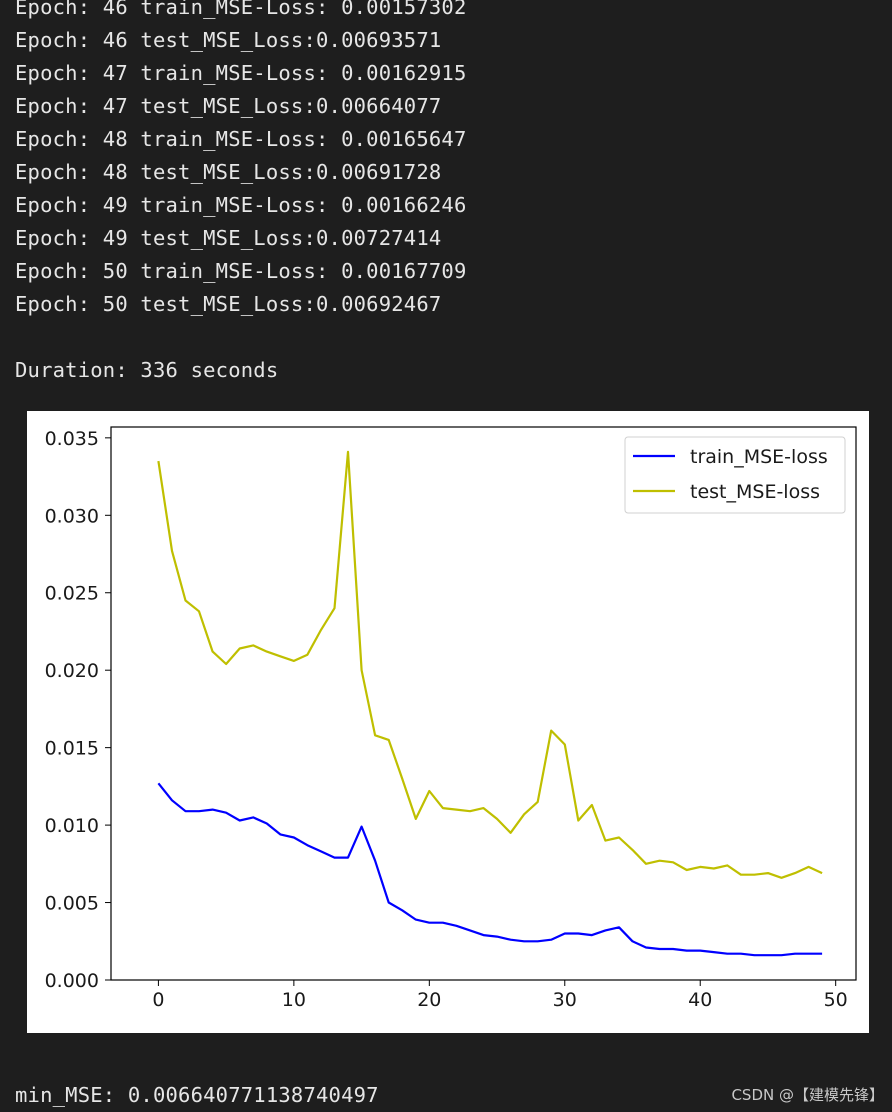  What do you see at coordinates (72, 749) in the screenshot?
I see `y-tick-label: 0.015` at bounding box center [72, 749].